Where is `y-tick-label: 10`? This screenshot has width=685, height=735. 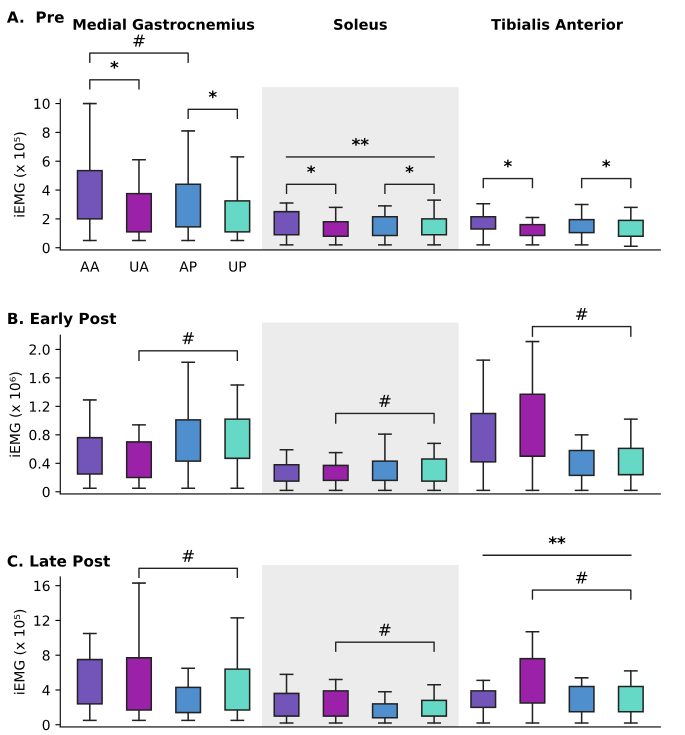
y-tick-label: 10 is located at coordinates (42, 104).